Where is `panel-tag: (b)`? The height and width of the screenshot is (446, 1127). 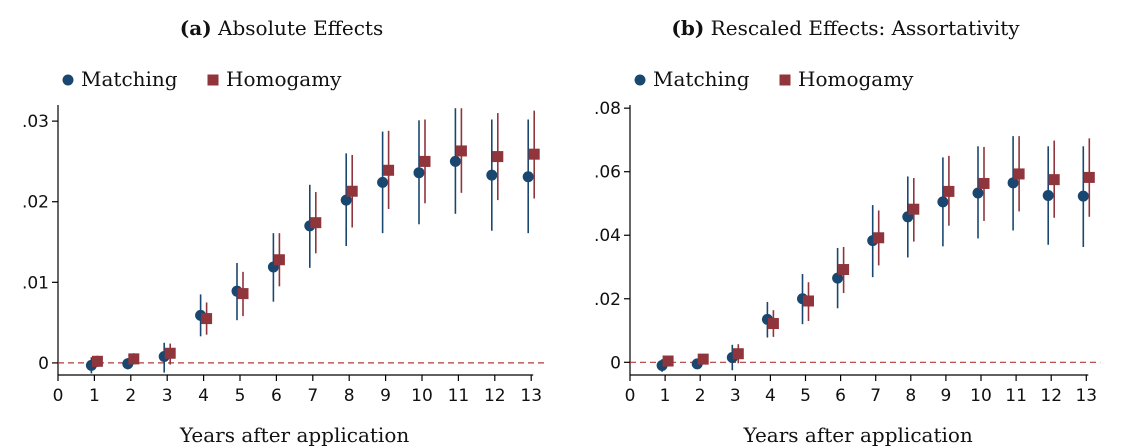 panel-tag: (b) is located at coordinates (688, 28).